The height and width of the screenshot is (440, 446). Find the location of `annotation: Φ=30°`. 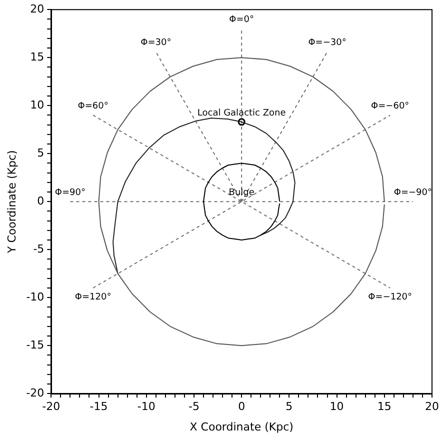

annotation: Φ=30° is located at coordinates (156, 43).